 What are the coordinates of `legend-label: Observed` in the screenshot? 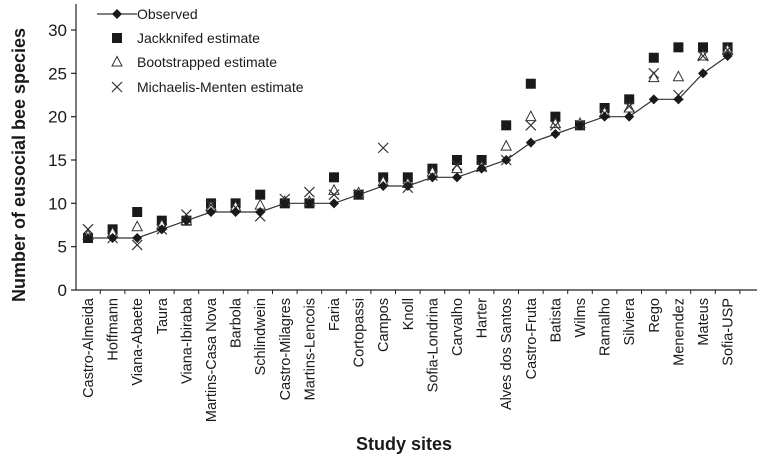 It's located at (167, 14).